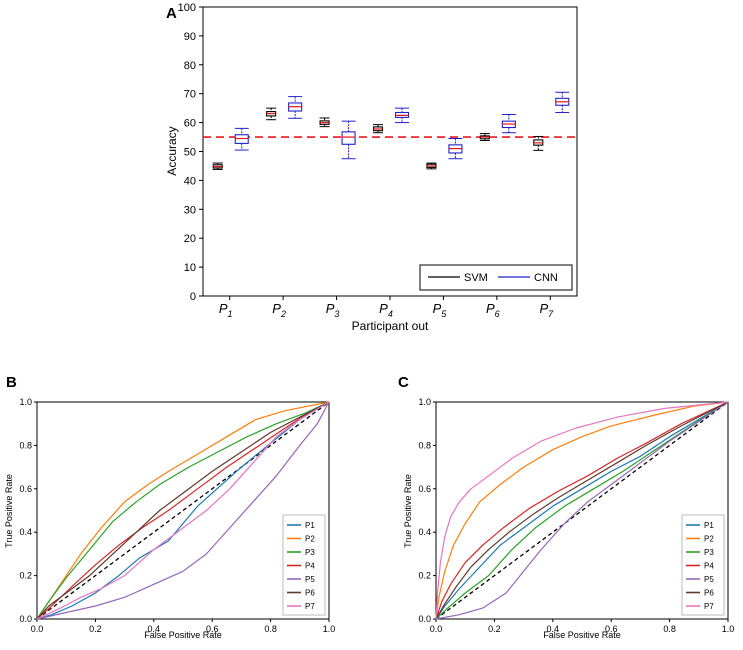 This screenshot has height=650, width=743. What do you see at coordinates (25, 402) in the screenshot?
I see `panel-b-y-tick-label: 1.0` at bounding box center [25, 402].